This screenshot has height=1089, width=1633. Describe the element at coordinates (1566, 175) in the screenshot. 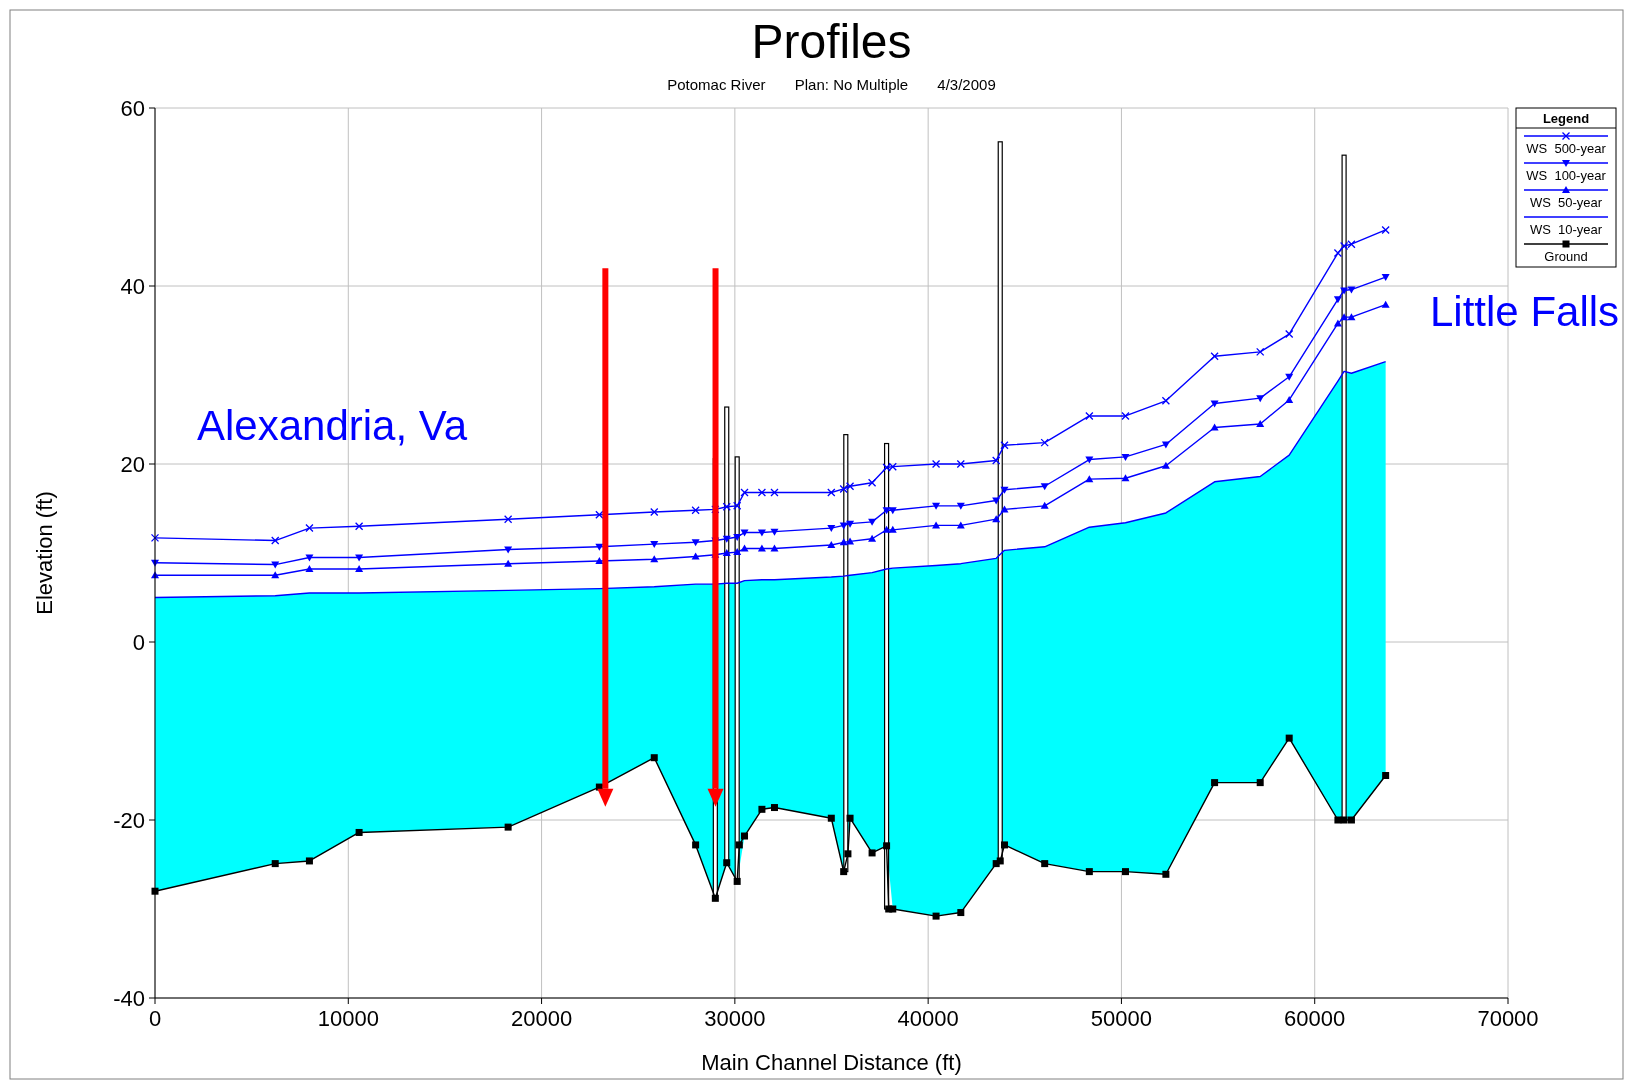

I see `legend-label: WS 100-year` at that location.